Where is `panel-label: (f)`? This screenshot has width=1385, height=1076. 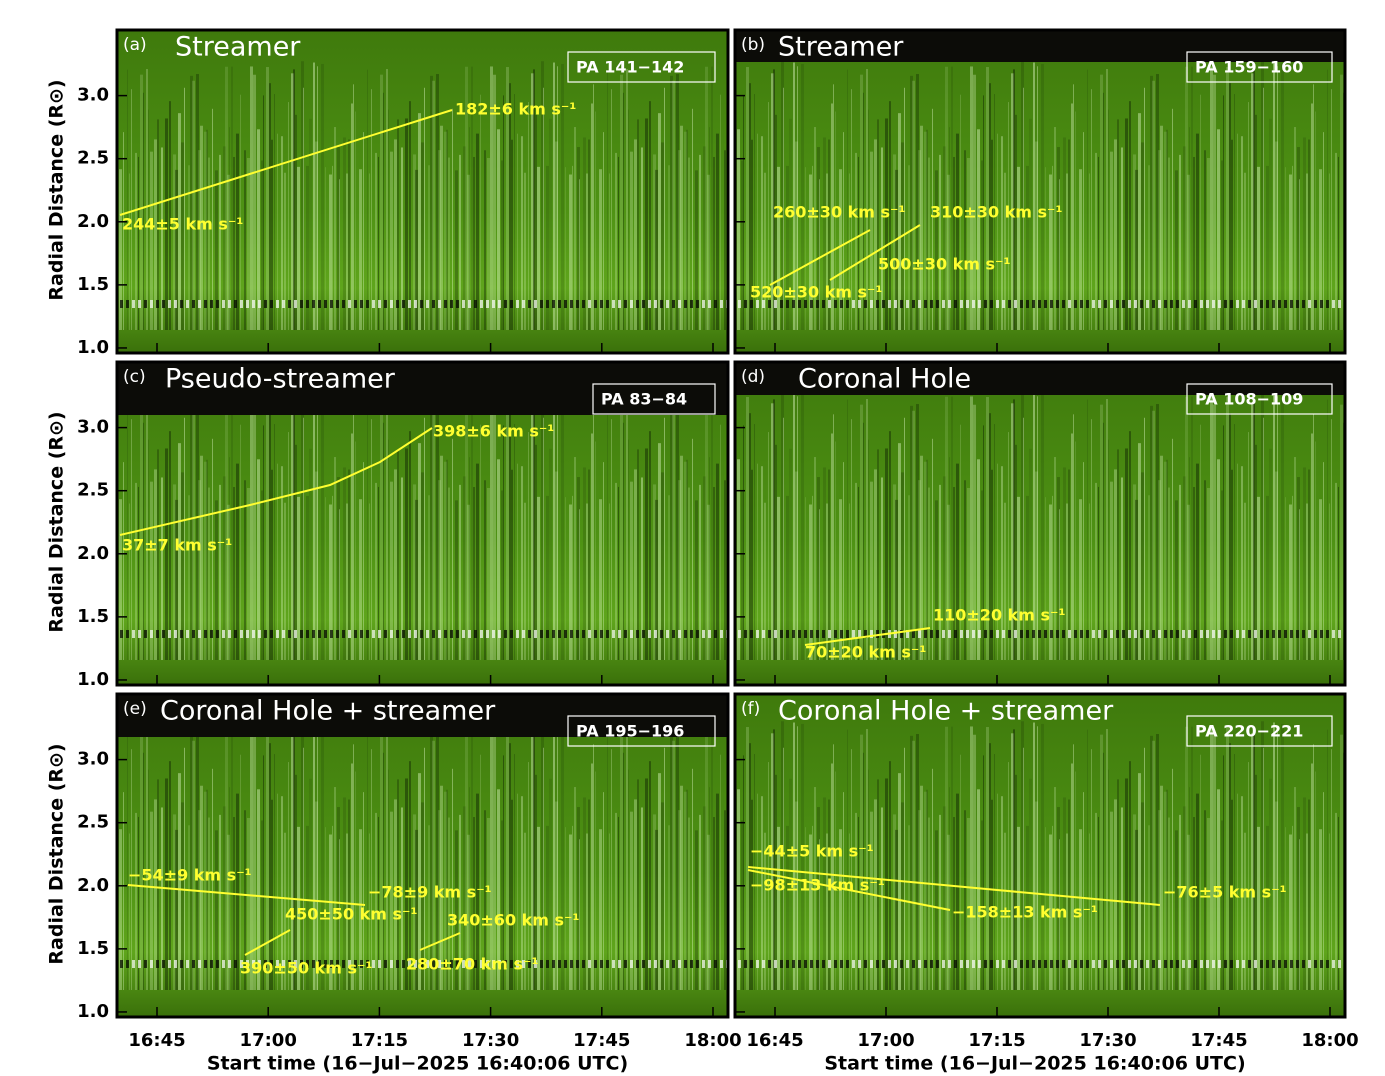 panel-label: (f) is located at coordinates (750, 709).